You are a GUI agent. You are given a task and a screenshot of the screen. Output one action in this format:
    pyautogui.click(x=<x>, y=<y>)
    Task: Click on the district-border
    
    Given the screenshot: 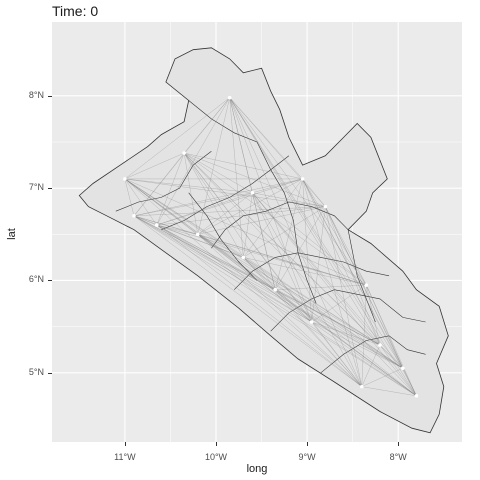 What is the action you would take?
    pyautogui.click(x=293, y=236)
    